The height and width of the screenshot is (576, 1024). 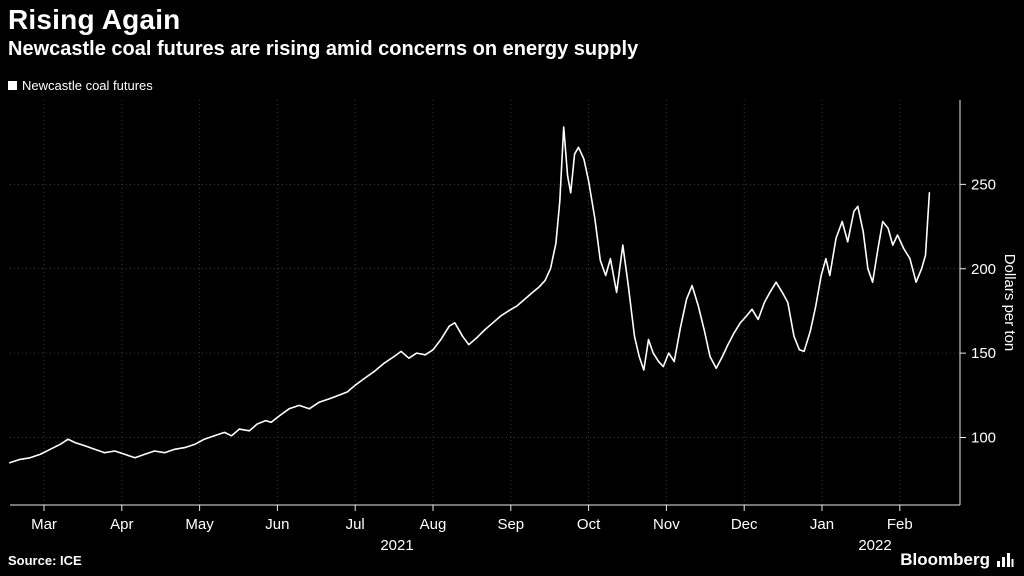 I want to click on x-tick-label: Jun, so click(x=277, y=524).